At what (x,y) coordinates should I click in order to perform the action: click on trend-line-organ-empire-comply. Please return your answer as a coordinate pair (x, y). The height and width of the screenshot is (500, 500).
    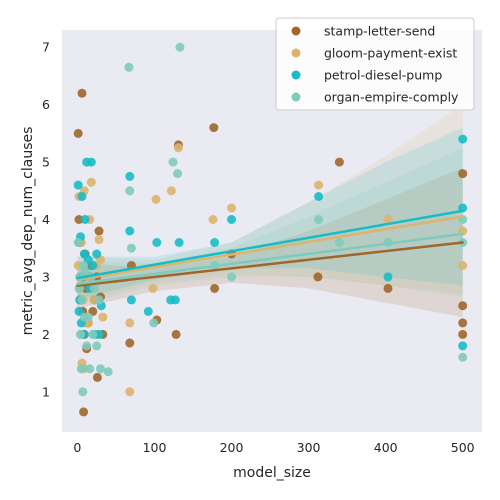
    Looking at the image, I should click on (270, 259).